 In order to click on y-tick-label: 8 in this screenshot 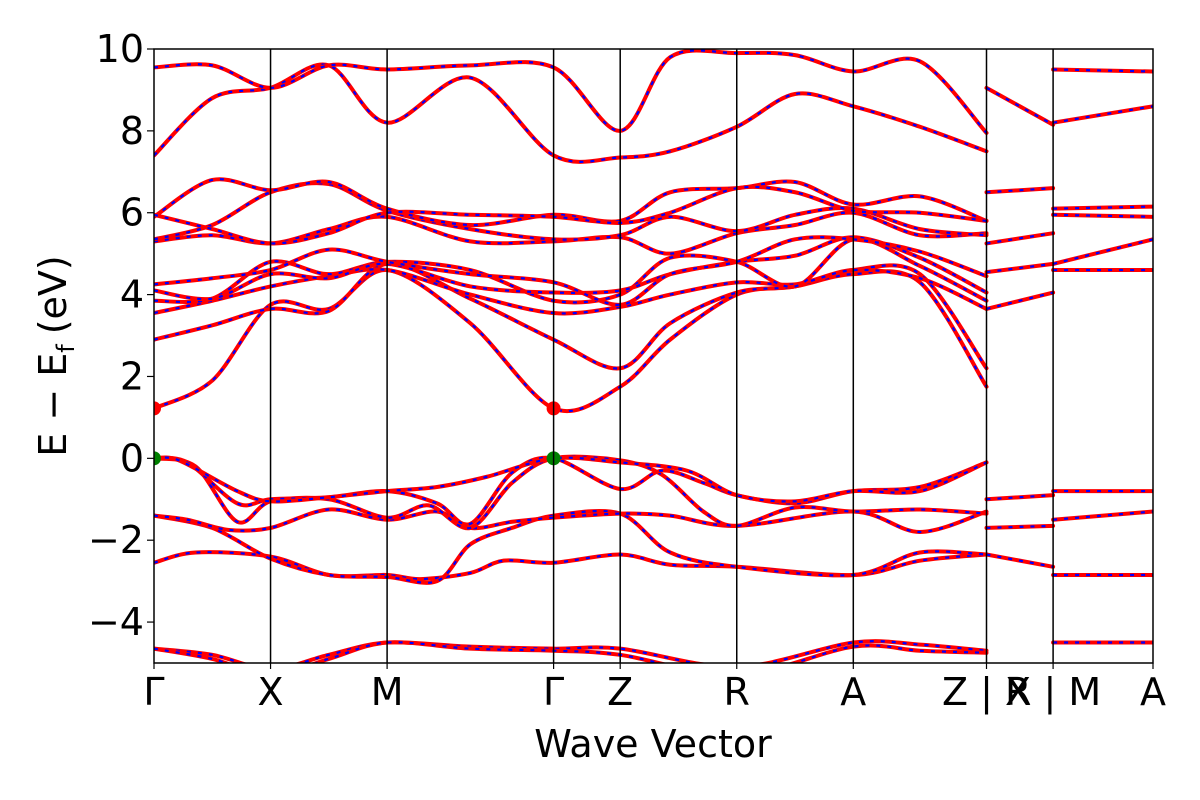, I will do `click(132, 131)`.